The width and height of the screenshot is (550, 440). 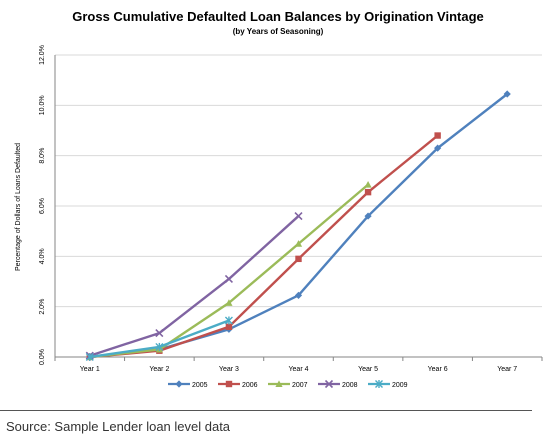 I want to click on legend-label: 2007, so click(x=300, y=385).